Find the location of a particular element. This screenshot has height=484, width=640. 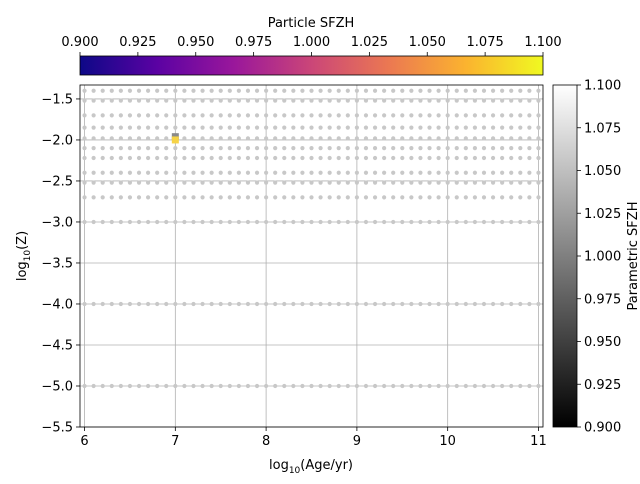

highlight-points is located at coordinates (175, 138).